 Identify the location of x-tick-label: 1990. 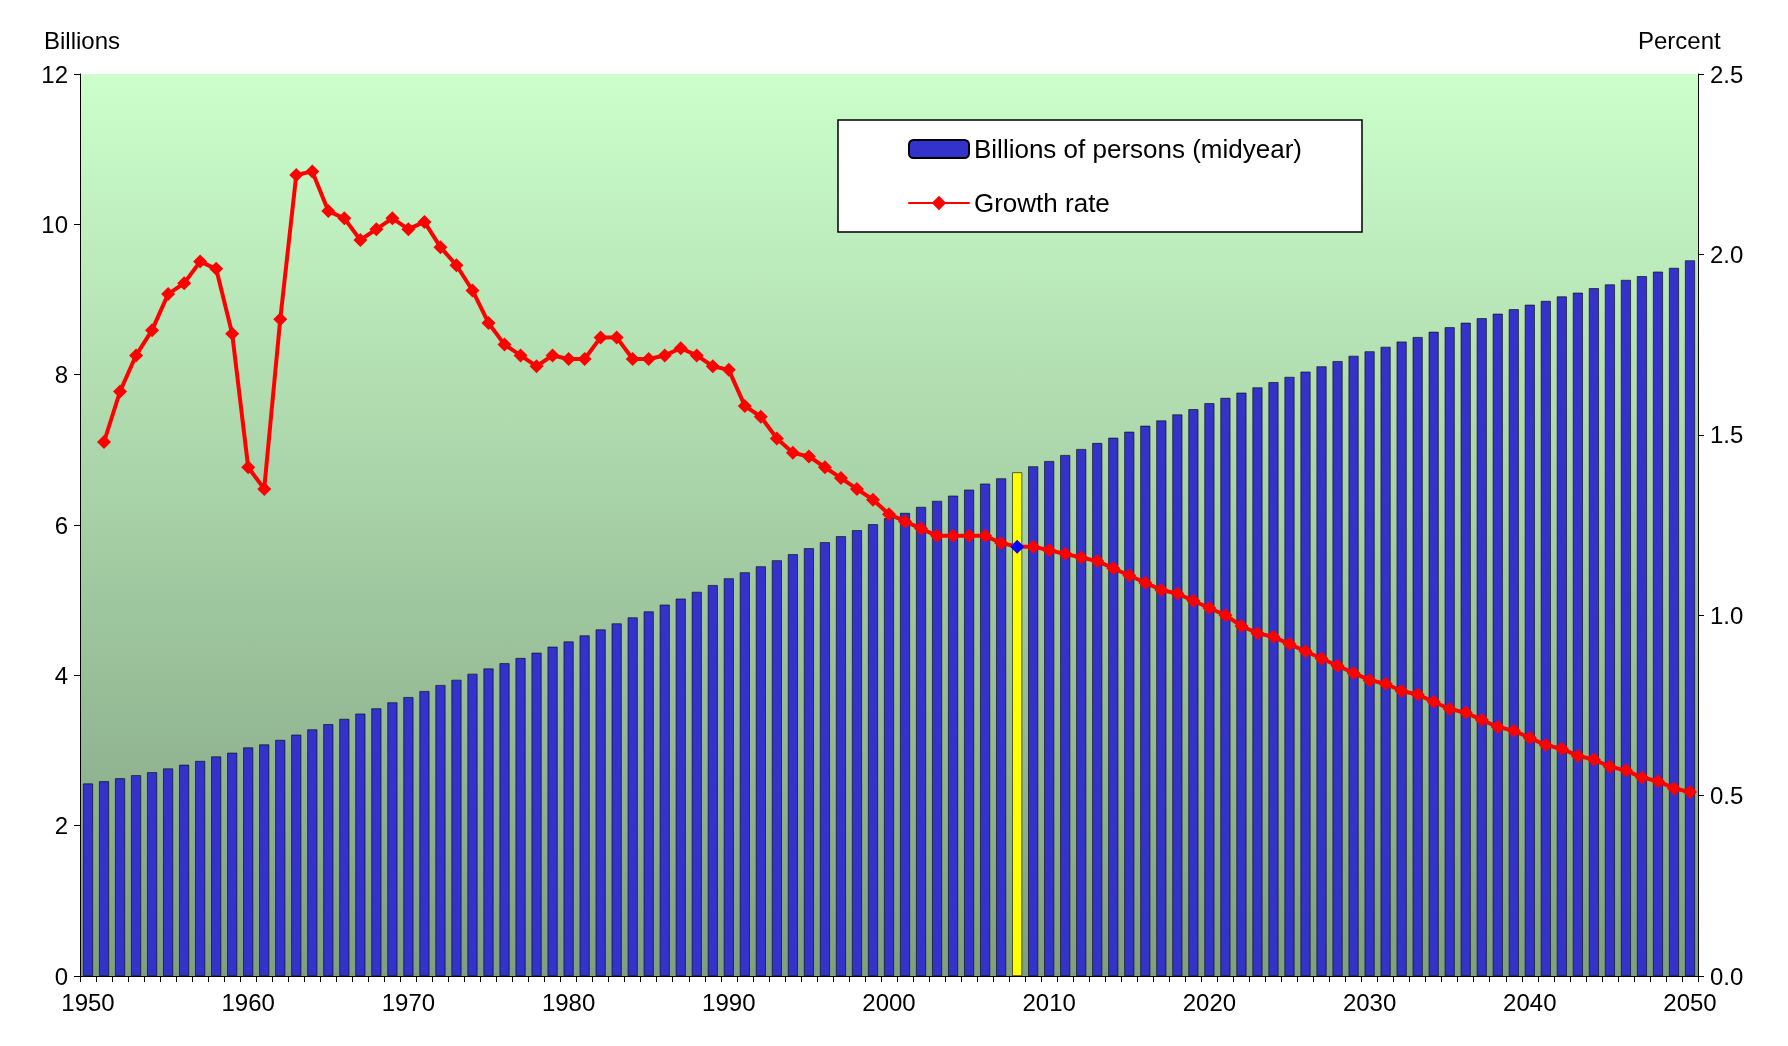
(729, 1002).